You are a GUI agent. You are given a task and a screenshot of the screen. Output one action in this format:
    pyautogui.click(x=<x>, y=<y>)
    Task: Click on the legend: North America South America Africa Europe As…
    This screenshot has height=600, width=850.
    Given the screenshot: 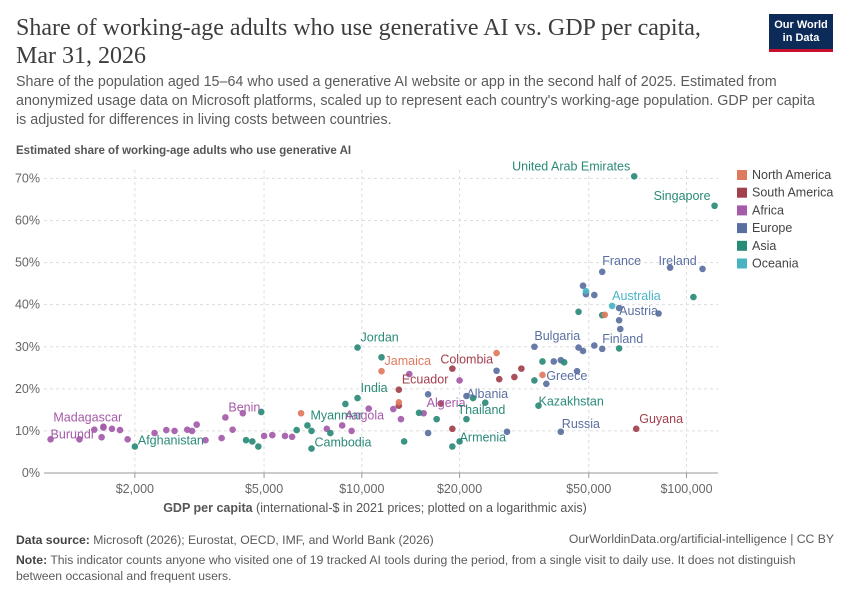 What is the action you would take?
    pyautogui.click(x=785, y=219)
    